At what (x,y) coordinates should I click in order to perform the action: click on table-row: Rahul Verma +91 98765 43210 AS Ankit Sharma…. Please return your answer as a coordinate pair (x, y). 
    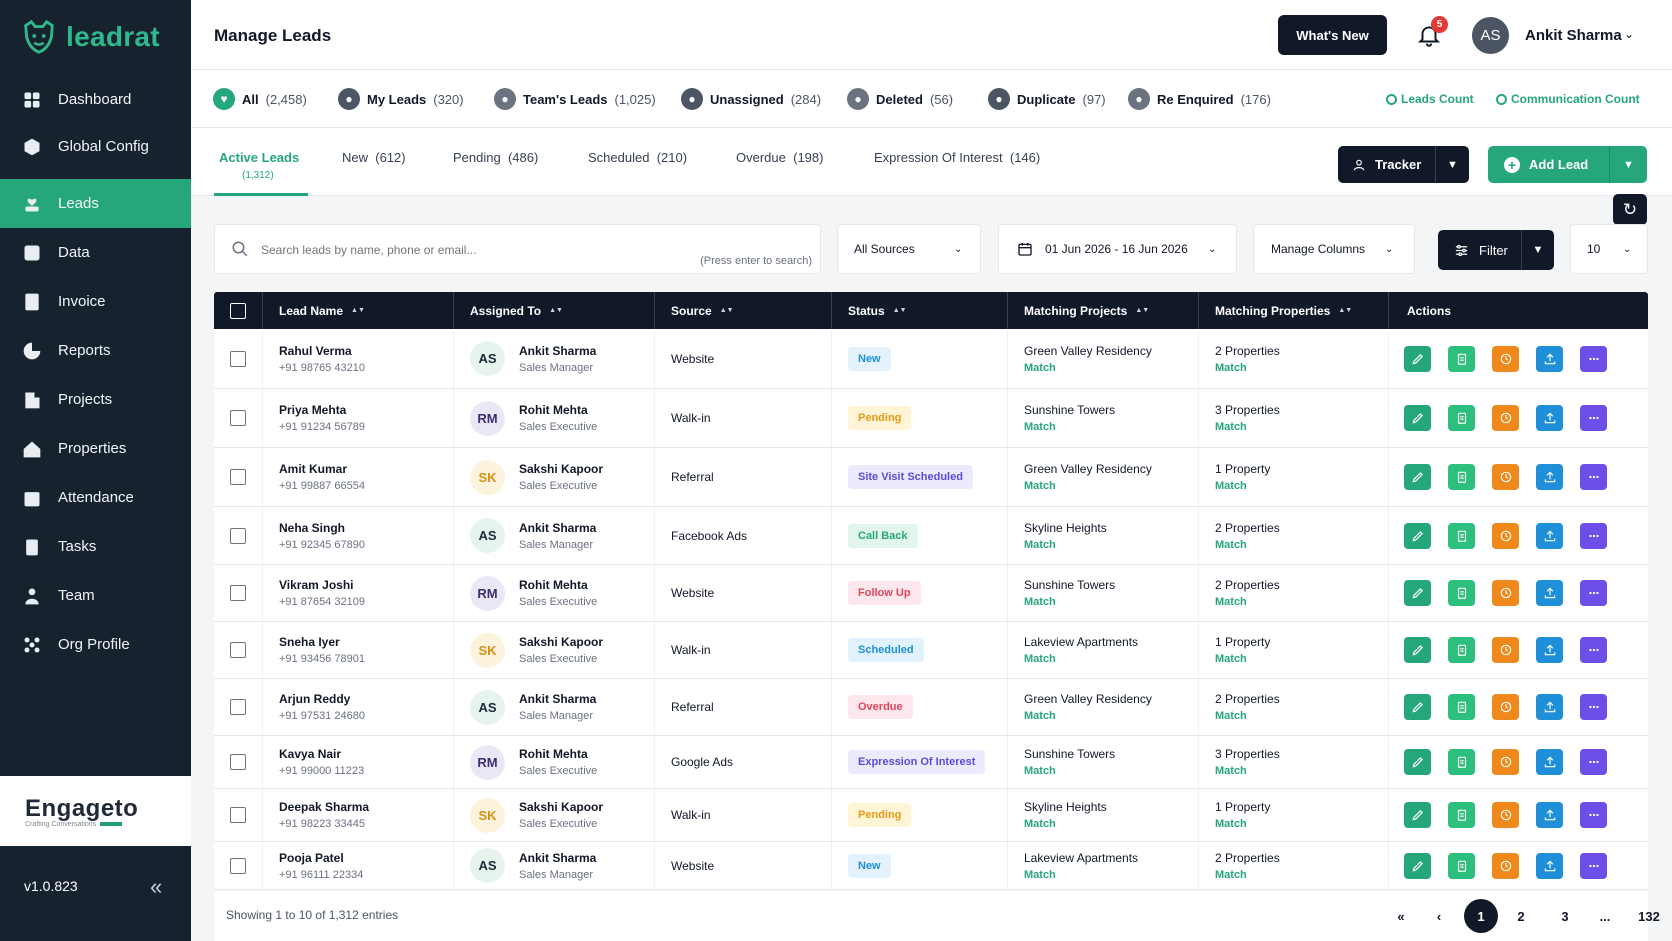
    Looking at the image, I should click on (931, 359).